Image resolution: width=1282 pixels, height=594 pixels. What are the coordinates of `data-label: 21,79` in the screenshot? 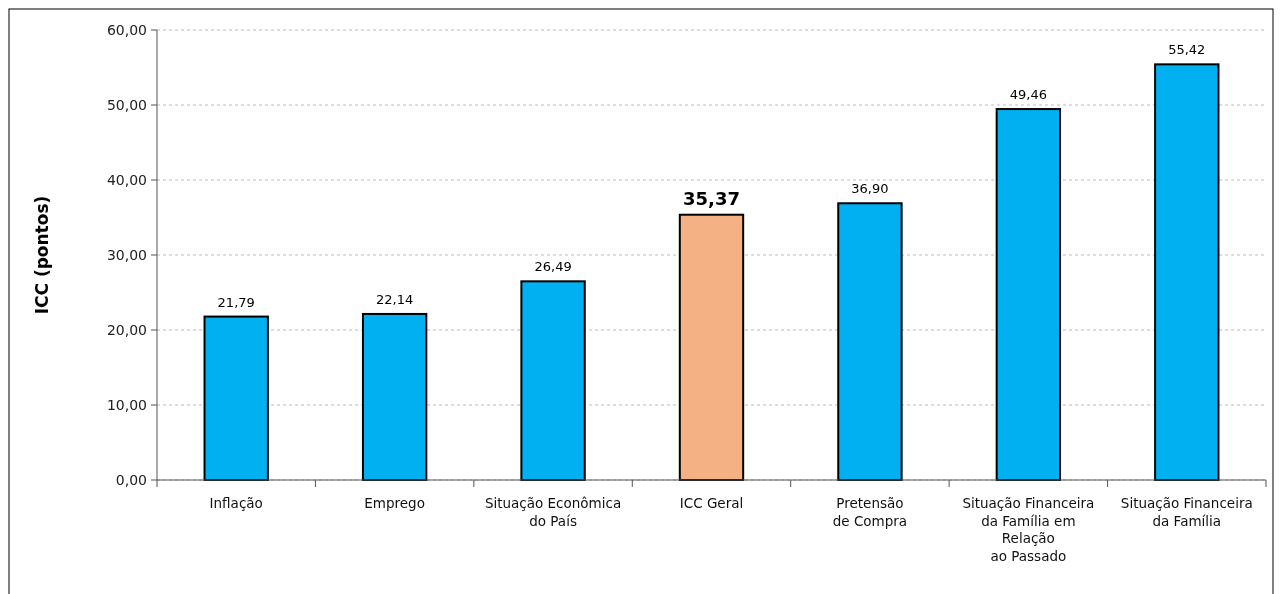 It's located at (236, 302).